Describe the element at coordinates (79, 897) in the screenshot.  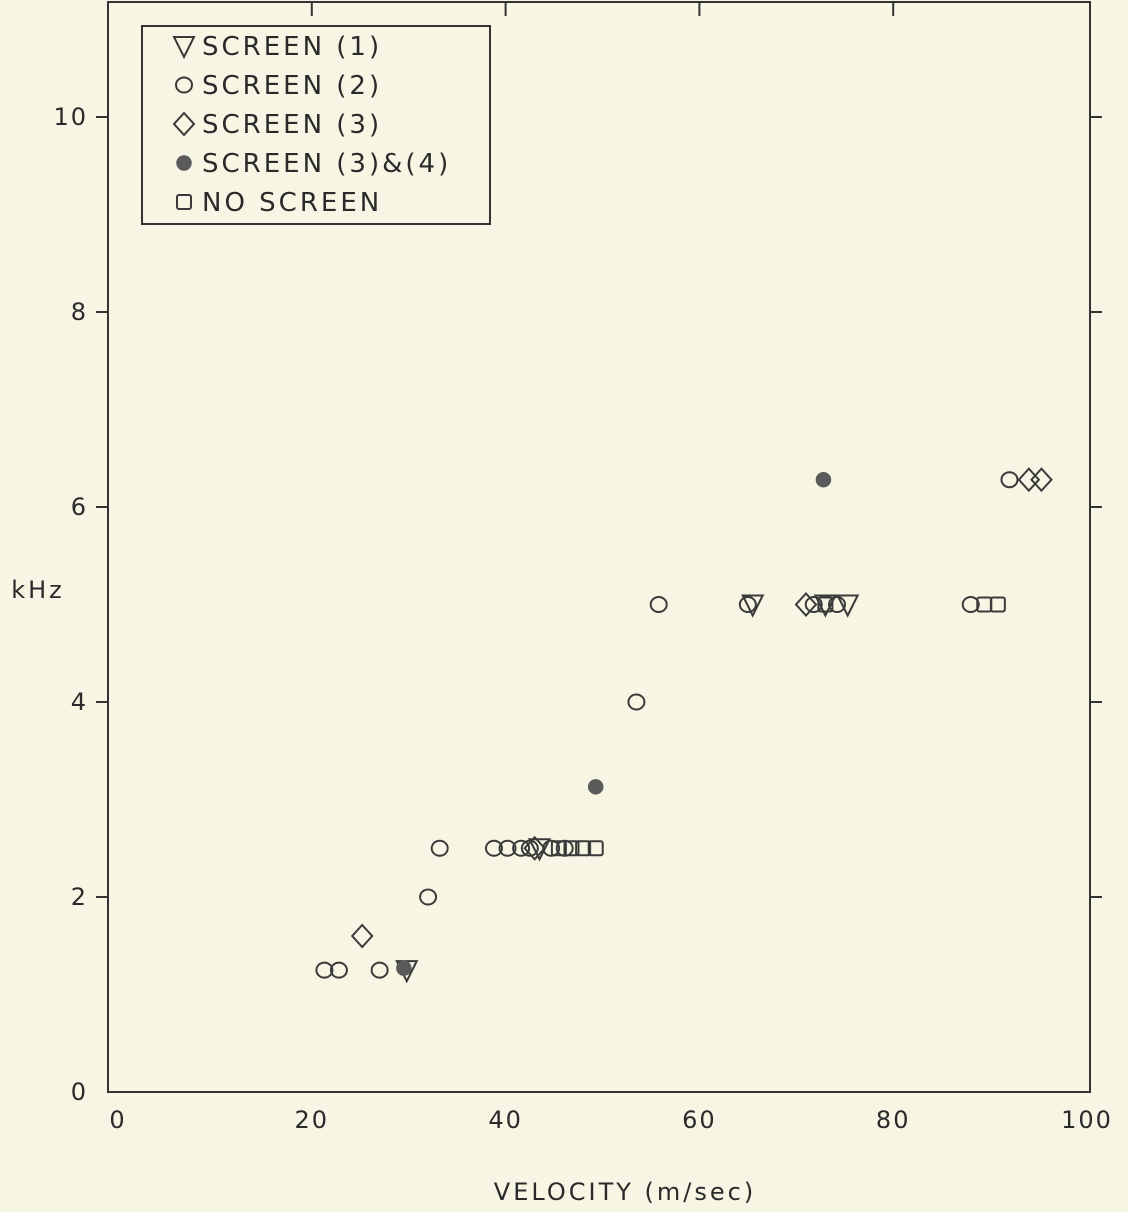
I see `y-tick-label: 2` at that location.